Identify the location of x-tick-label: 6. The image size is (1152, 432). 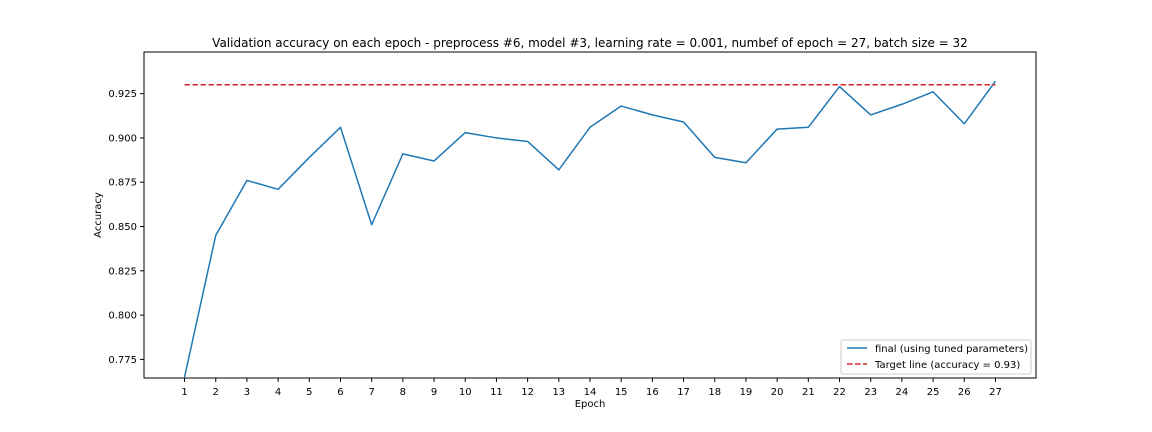
(340, 392).